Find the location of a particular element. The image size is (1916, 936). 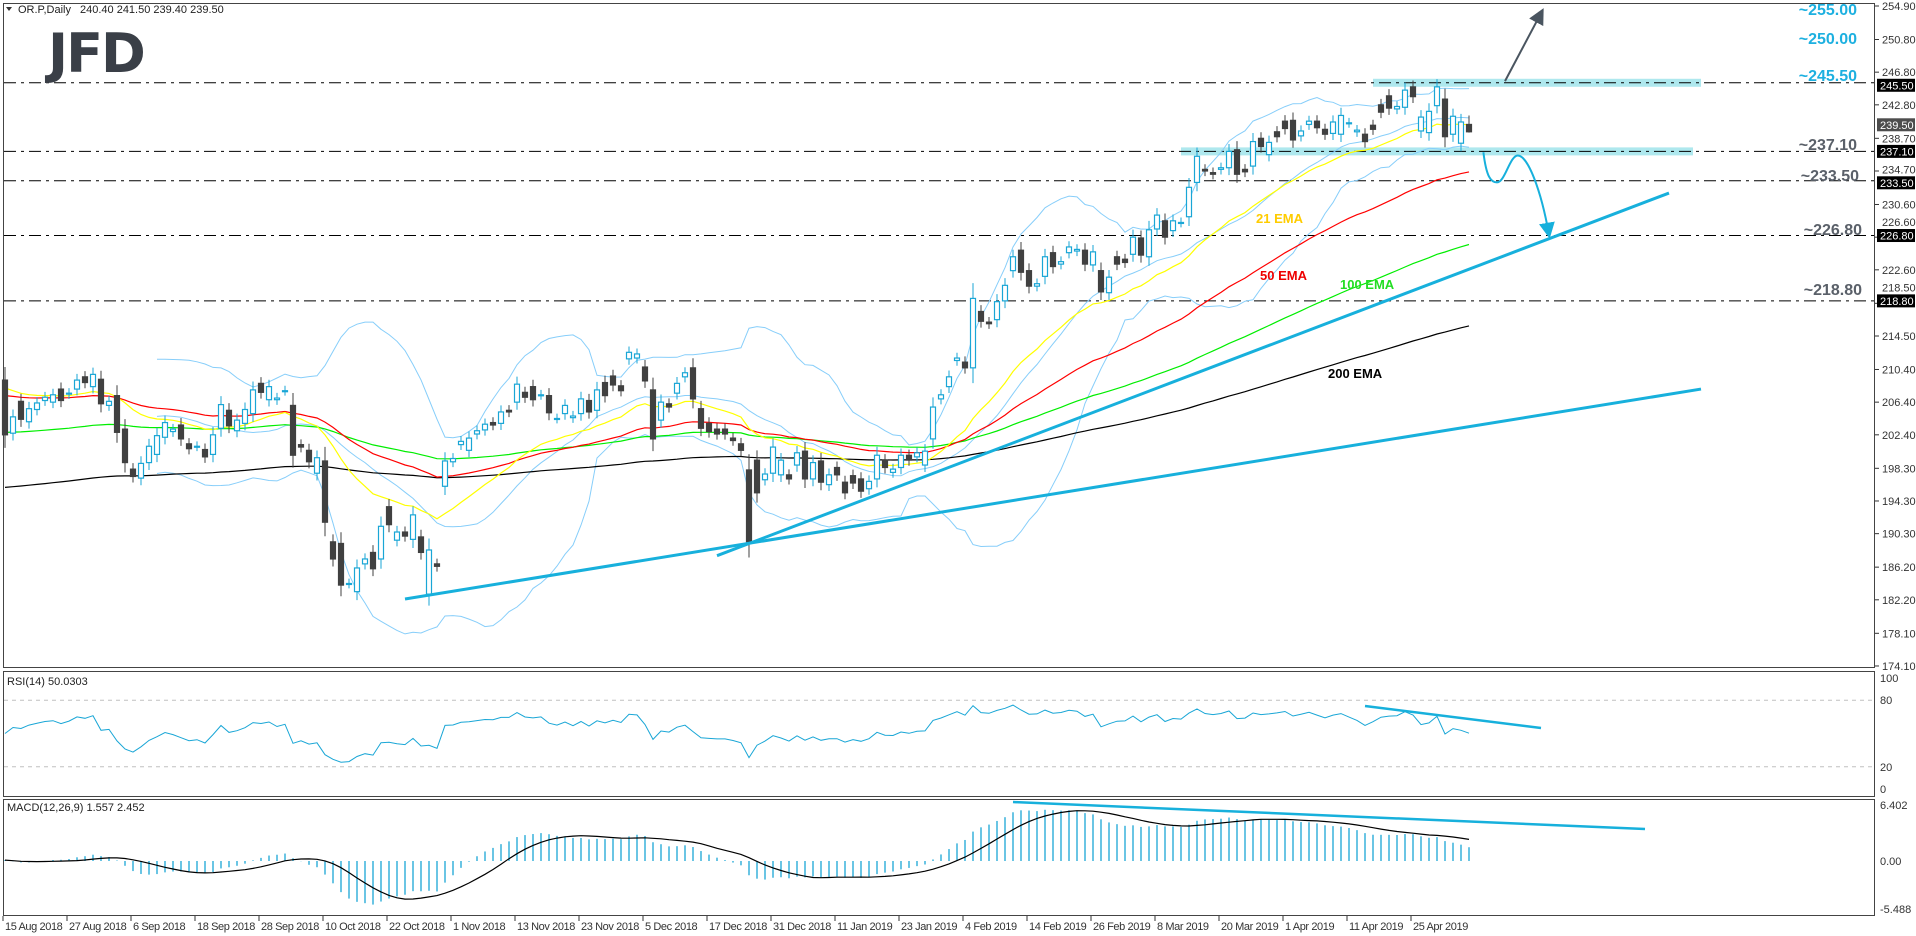

date-tick-label: 26 Feb 2019 is located at coordinates (1122, 927).